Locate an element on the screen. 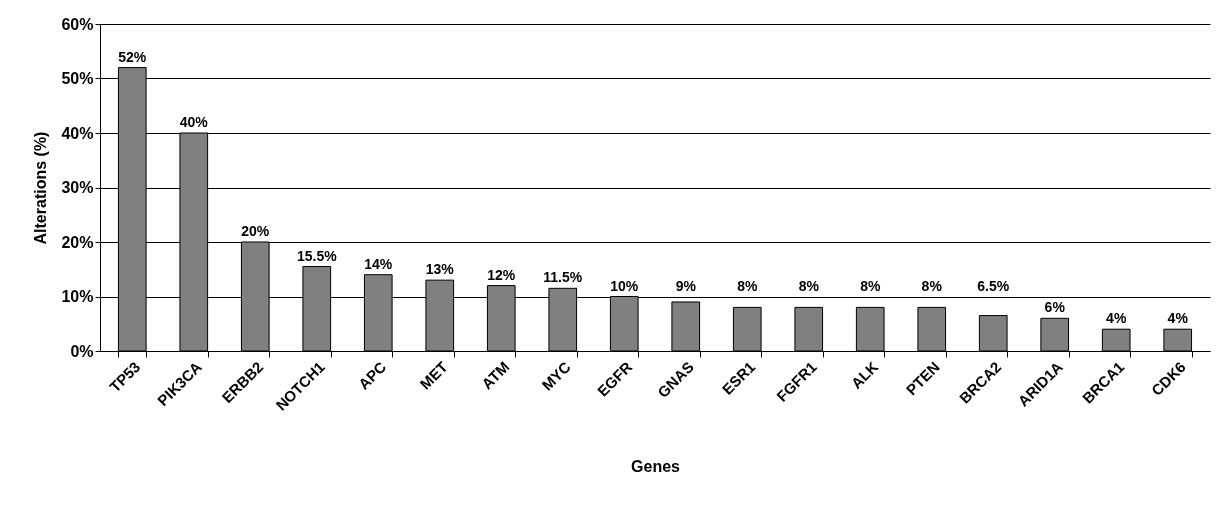  data-label: 20% is located at coordinates (255, 231).